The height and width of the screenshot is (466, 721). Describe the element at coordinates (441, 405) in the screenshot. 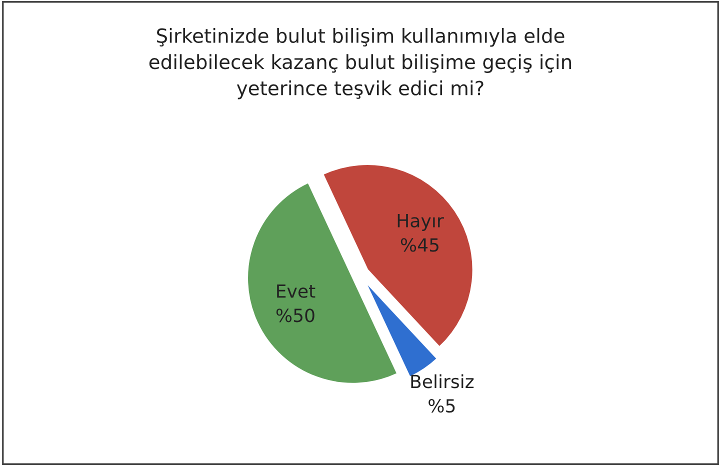

I see `data-label: %5` at that location.